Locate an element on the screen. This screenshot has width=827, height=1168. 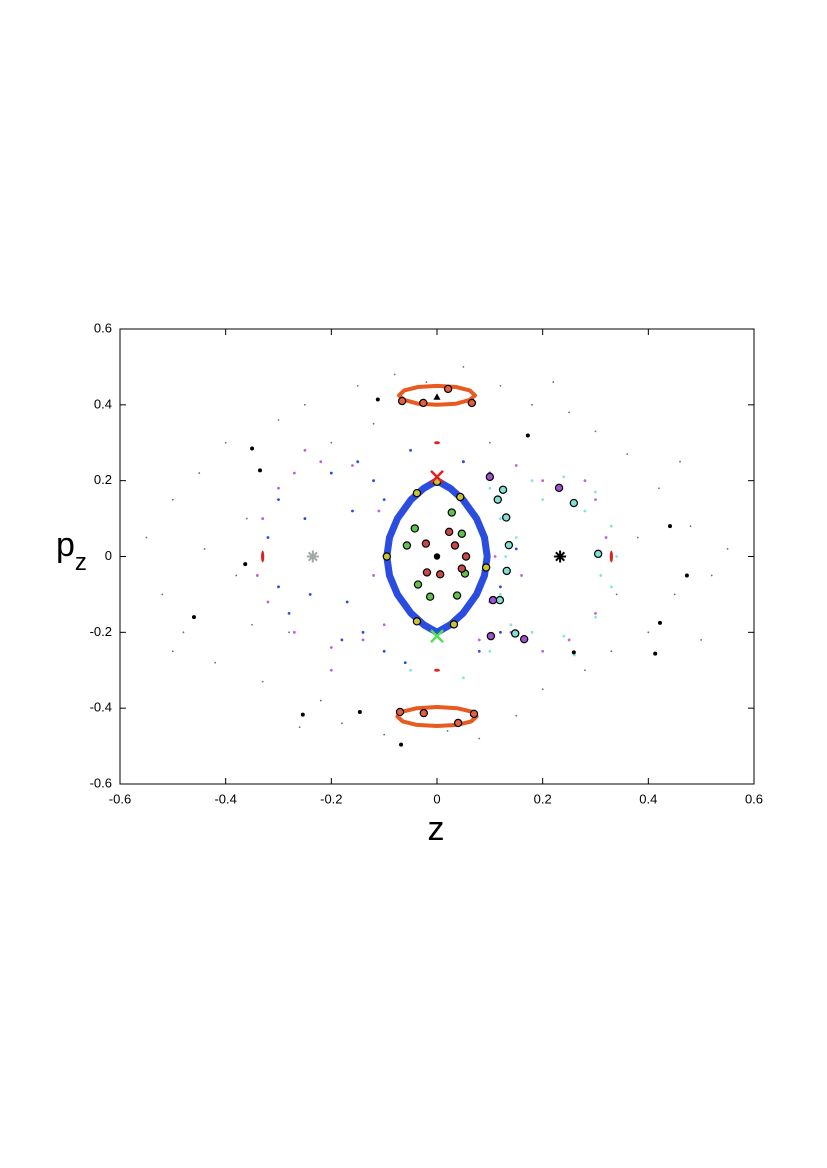
y-tick-label: 0.2 is located at coordinates (103, 479).